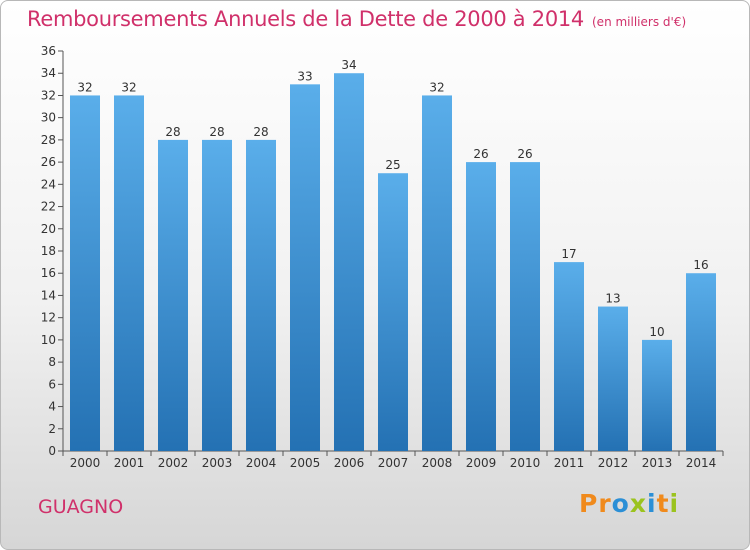 This screenshot has height=550, width=750. Describe the element at coordinates (663, 503) in the screenshot. I see `logo-letter: t` at that location.